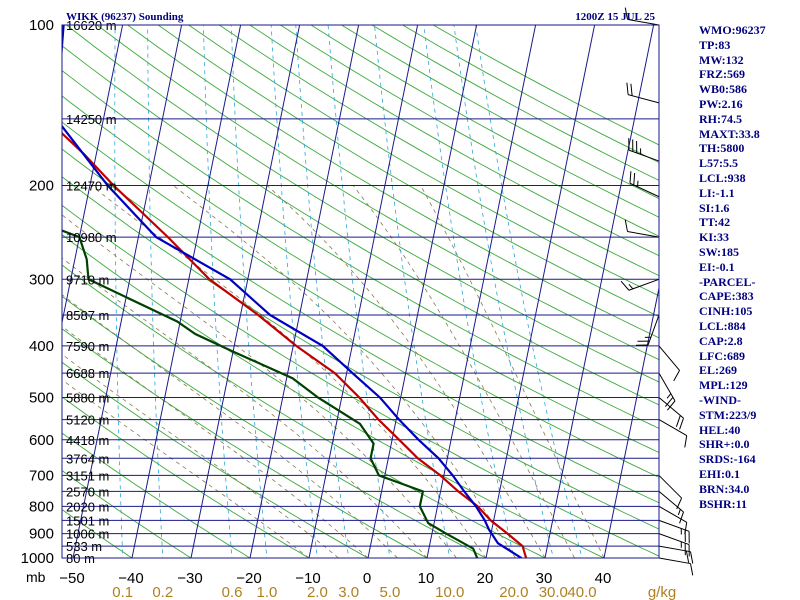 This screenshot has height=600, width=800. I want to click on index-item: BSHR:11, so click(723, 503).